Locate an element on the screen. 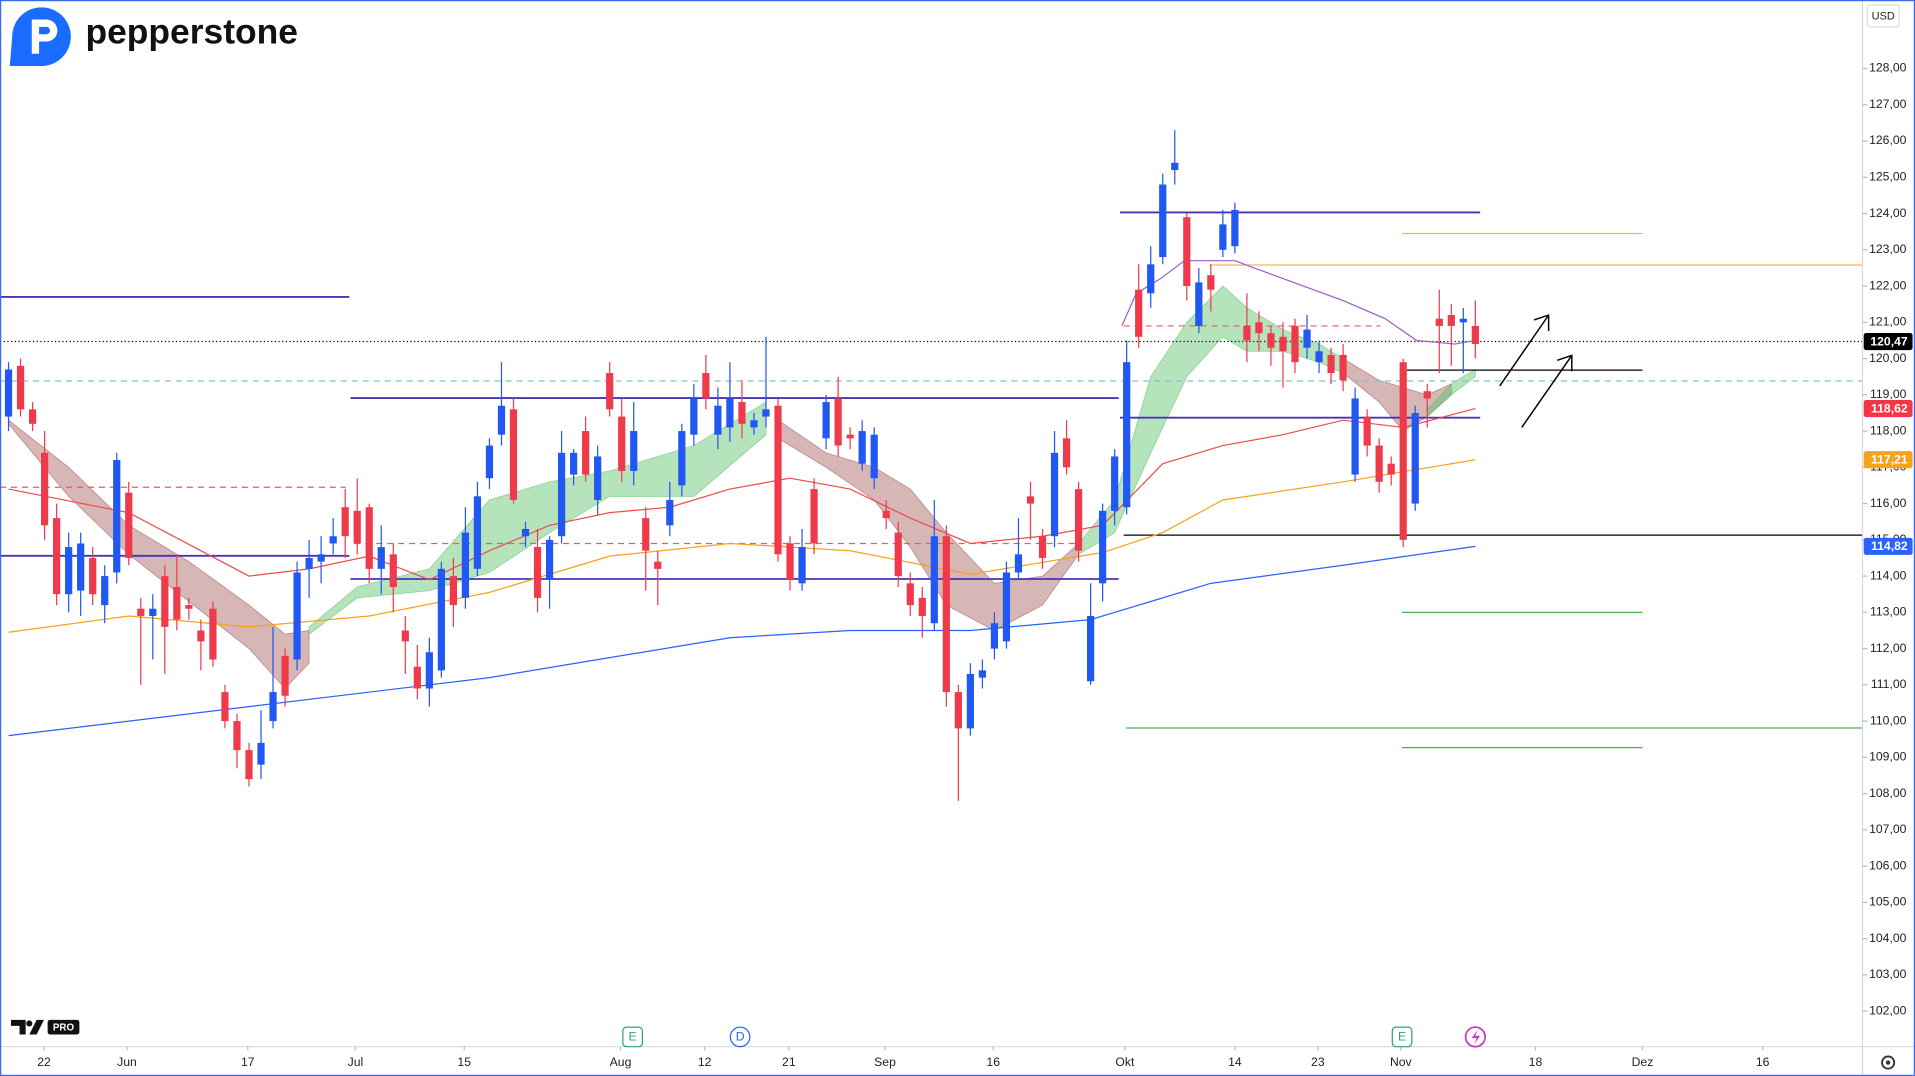 This screenshot has height=1076, width=1915. y-tick-label: 106,00 is located at coordinates (1888, 865).